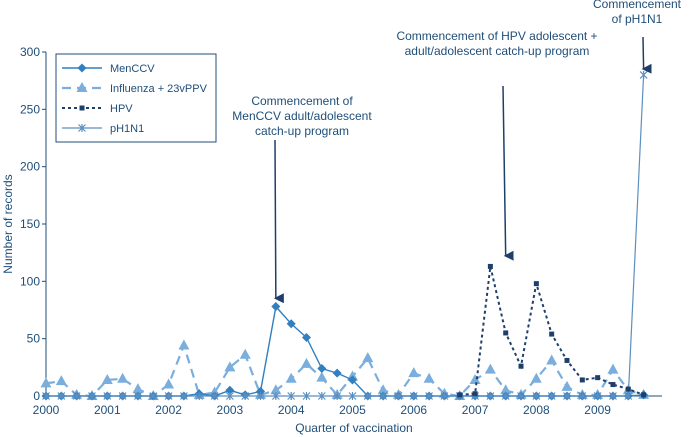 This screenshot has height=437, width=696. I want to click on y-tick-label: 200, so click(30, 167).